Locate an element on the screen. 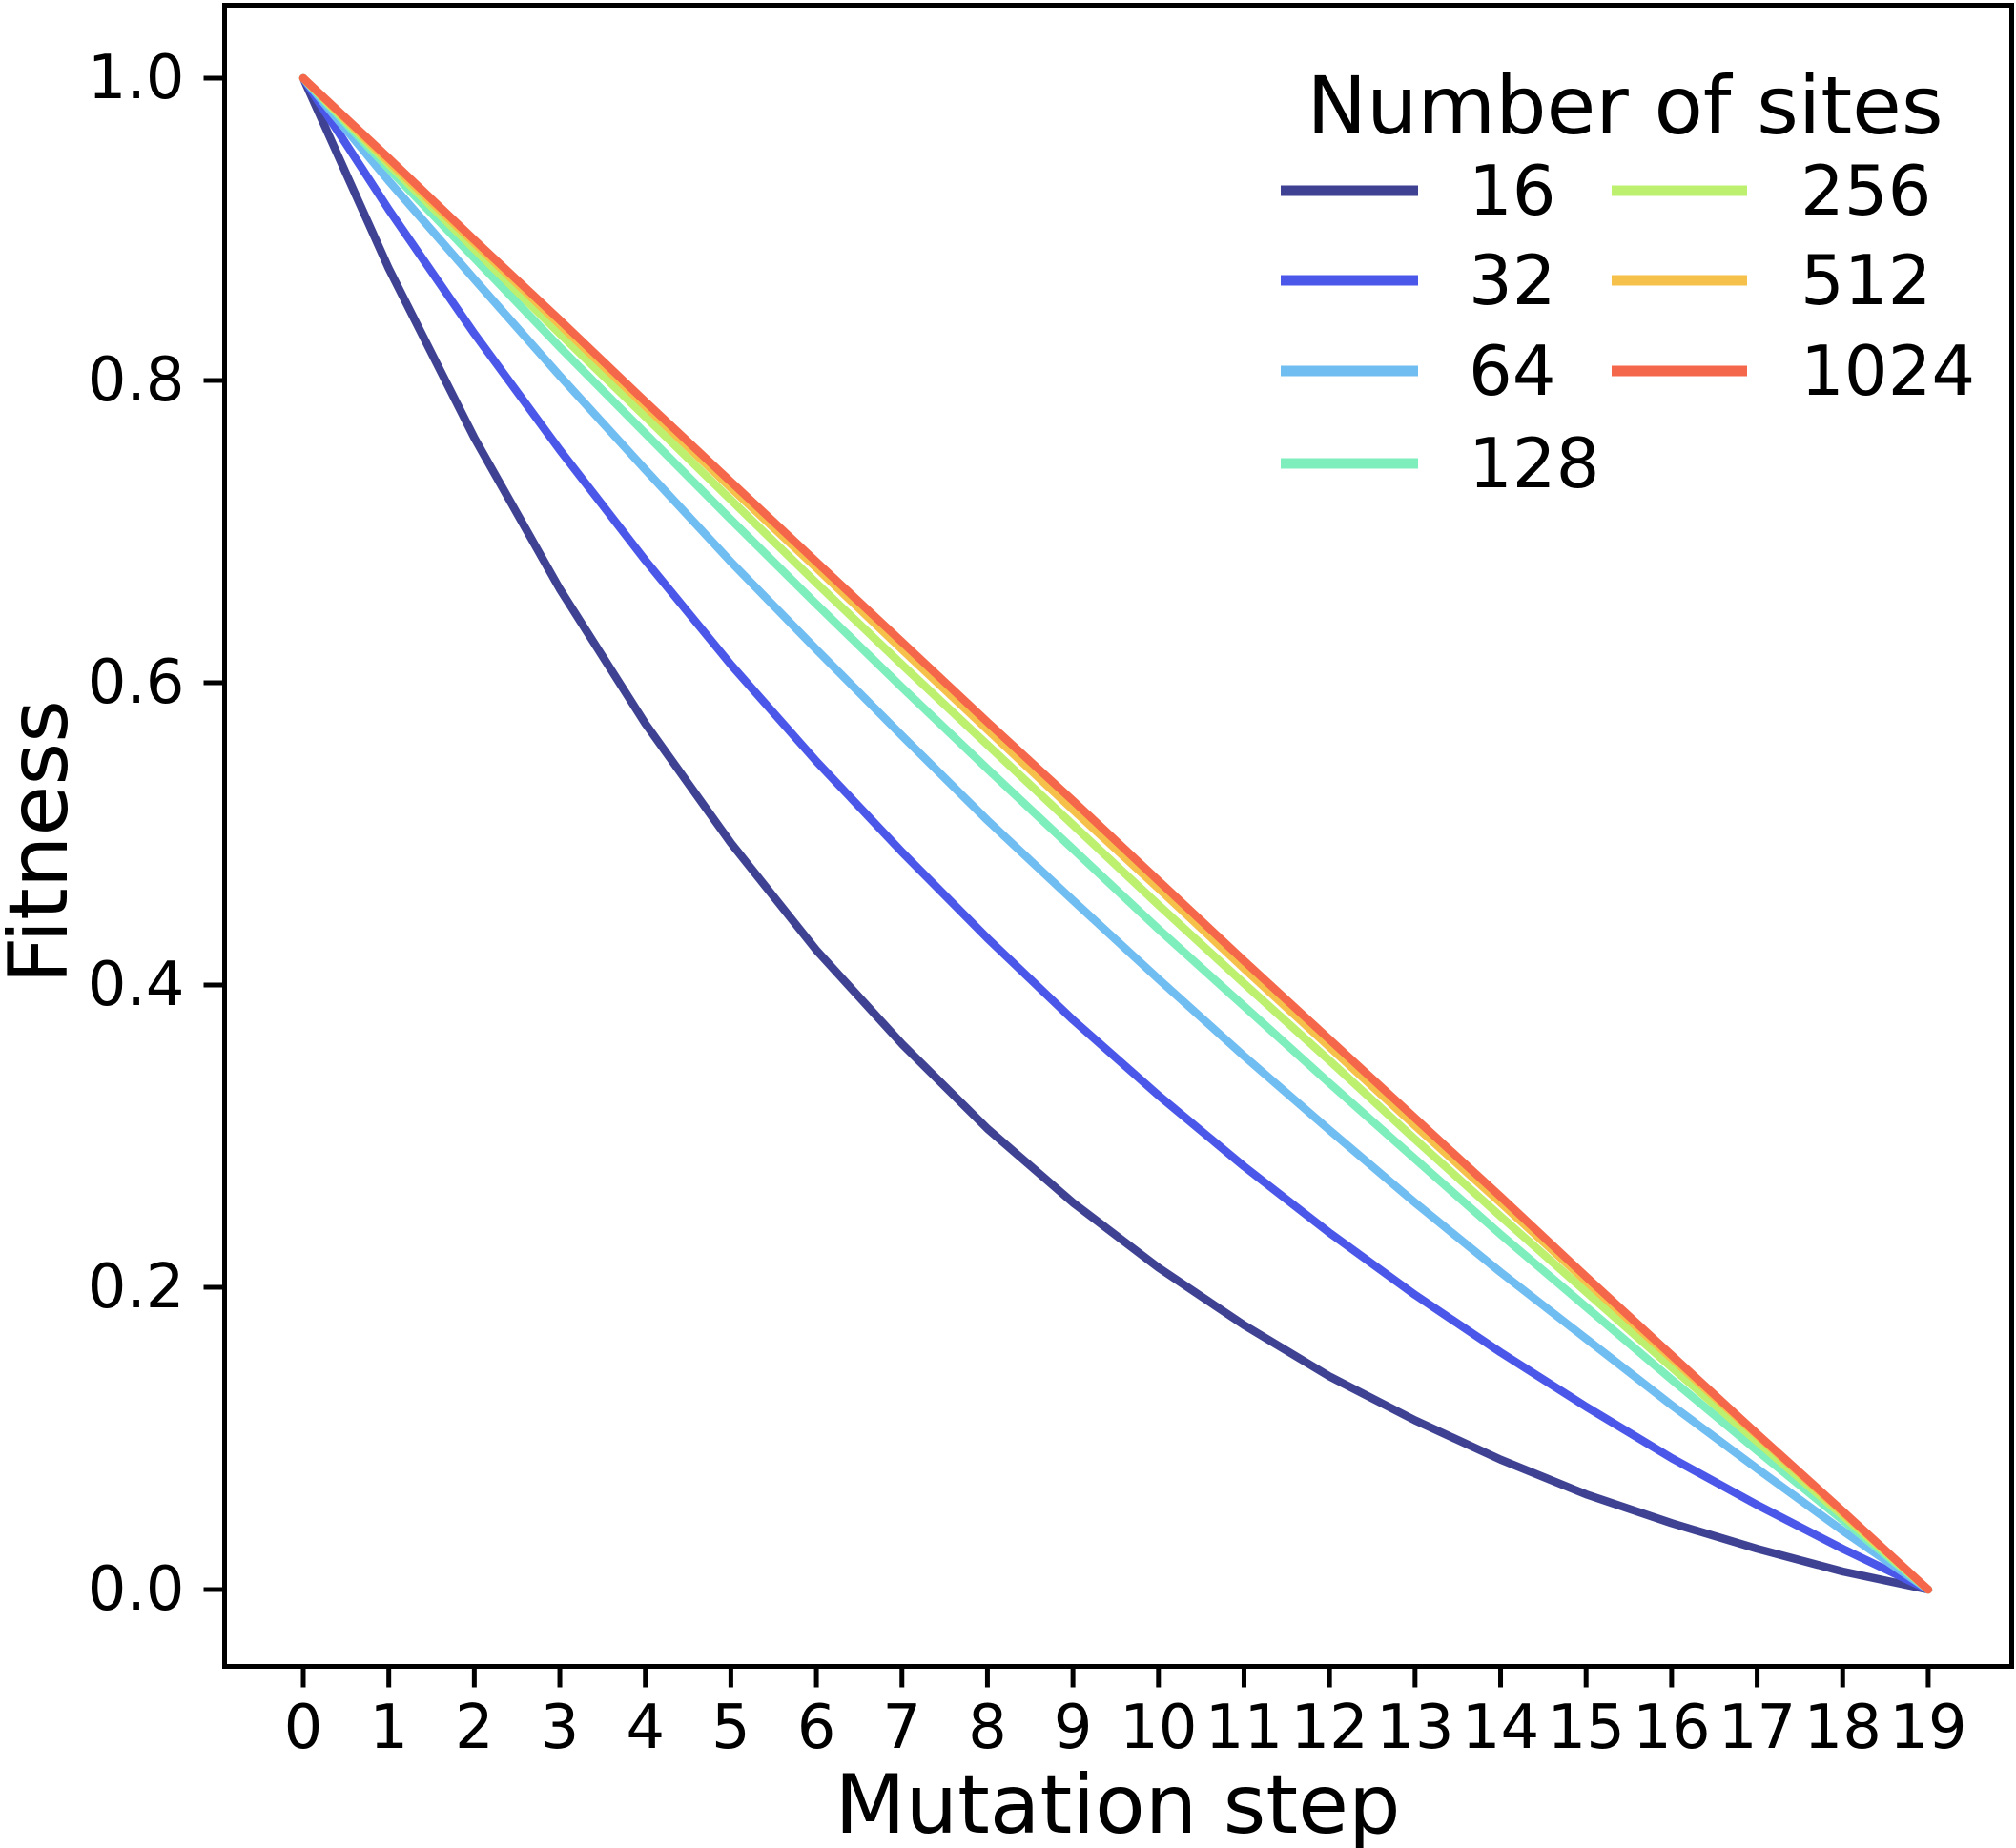 The width and height of the screenshot is (2016, 1848). legend: Number of sites 16 32 64 128 256 512 1024 is located at coordinates (1628, 281).